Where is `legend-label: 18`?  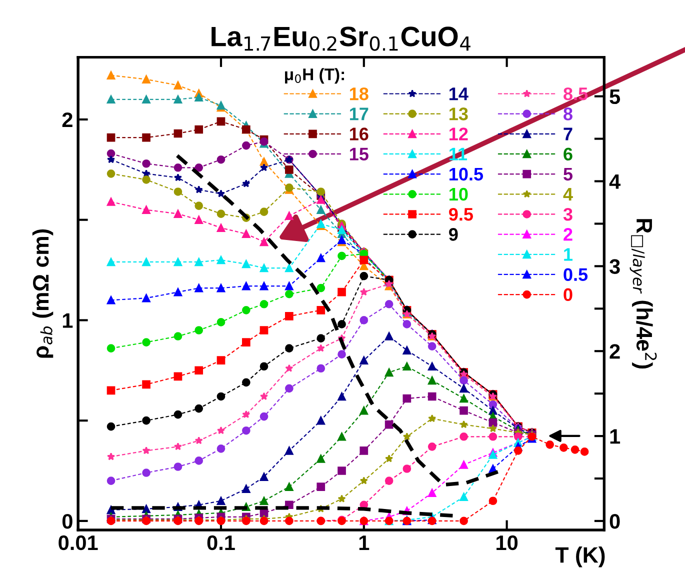 legend-label: 18 is located at coordinates (359, 93).